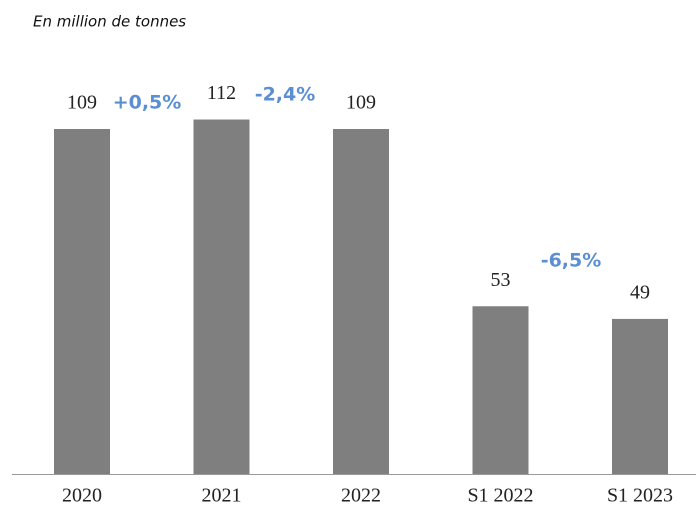 The height and width of the screenshot is (513, 696). Describe the element at coordinates (82, 496) in the screenshot. I see `x-tick-label: 2020` at that location.